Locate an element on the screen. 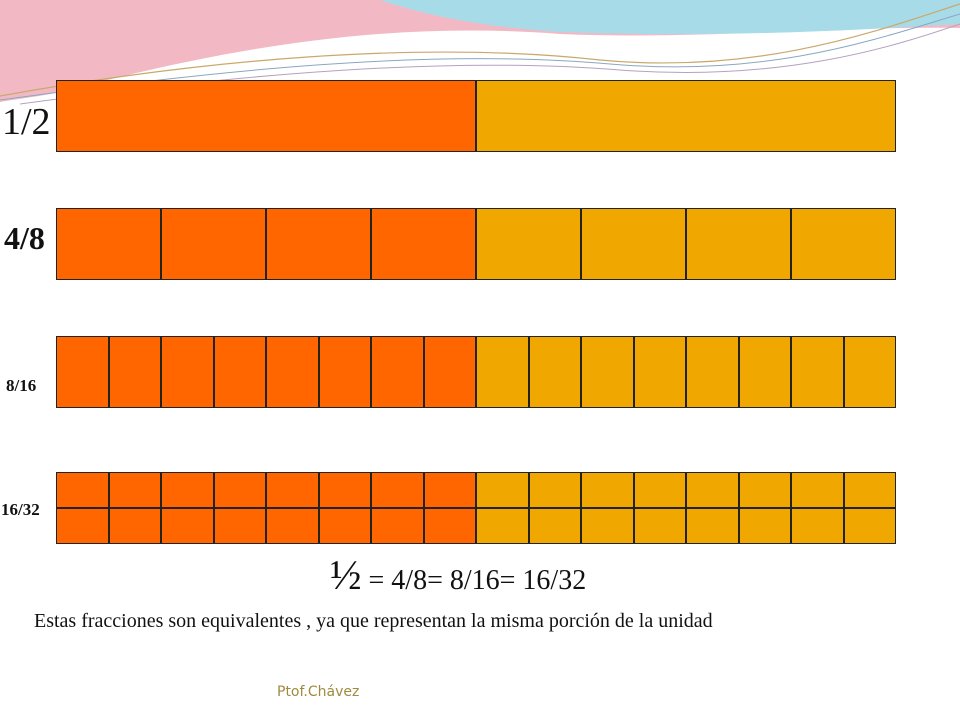 The image size is (960, 720). fraction-label-4-8: 4/8 is located at coordinates (24, 238).